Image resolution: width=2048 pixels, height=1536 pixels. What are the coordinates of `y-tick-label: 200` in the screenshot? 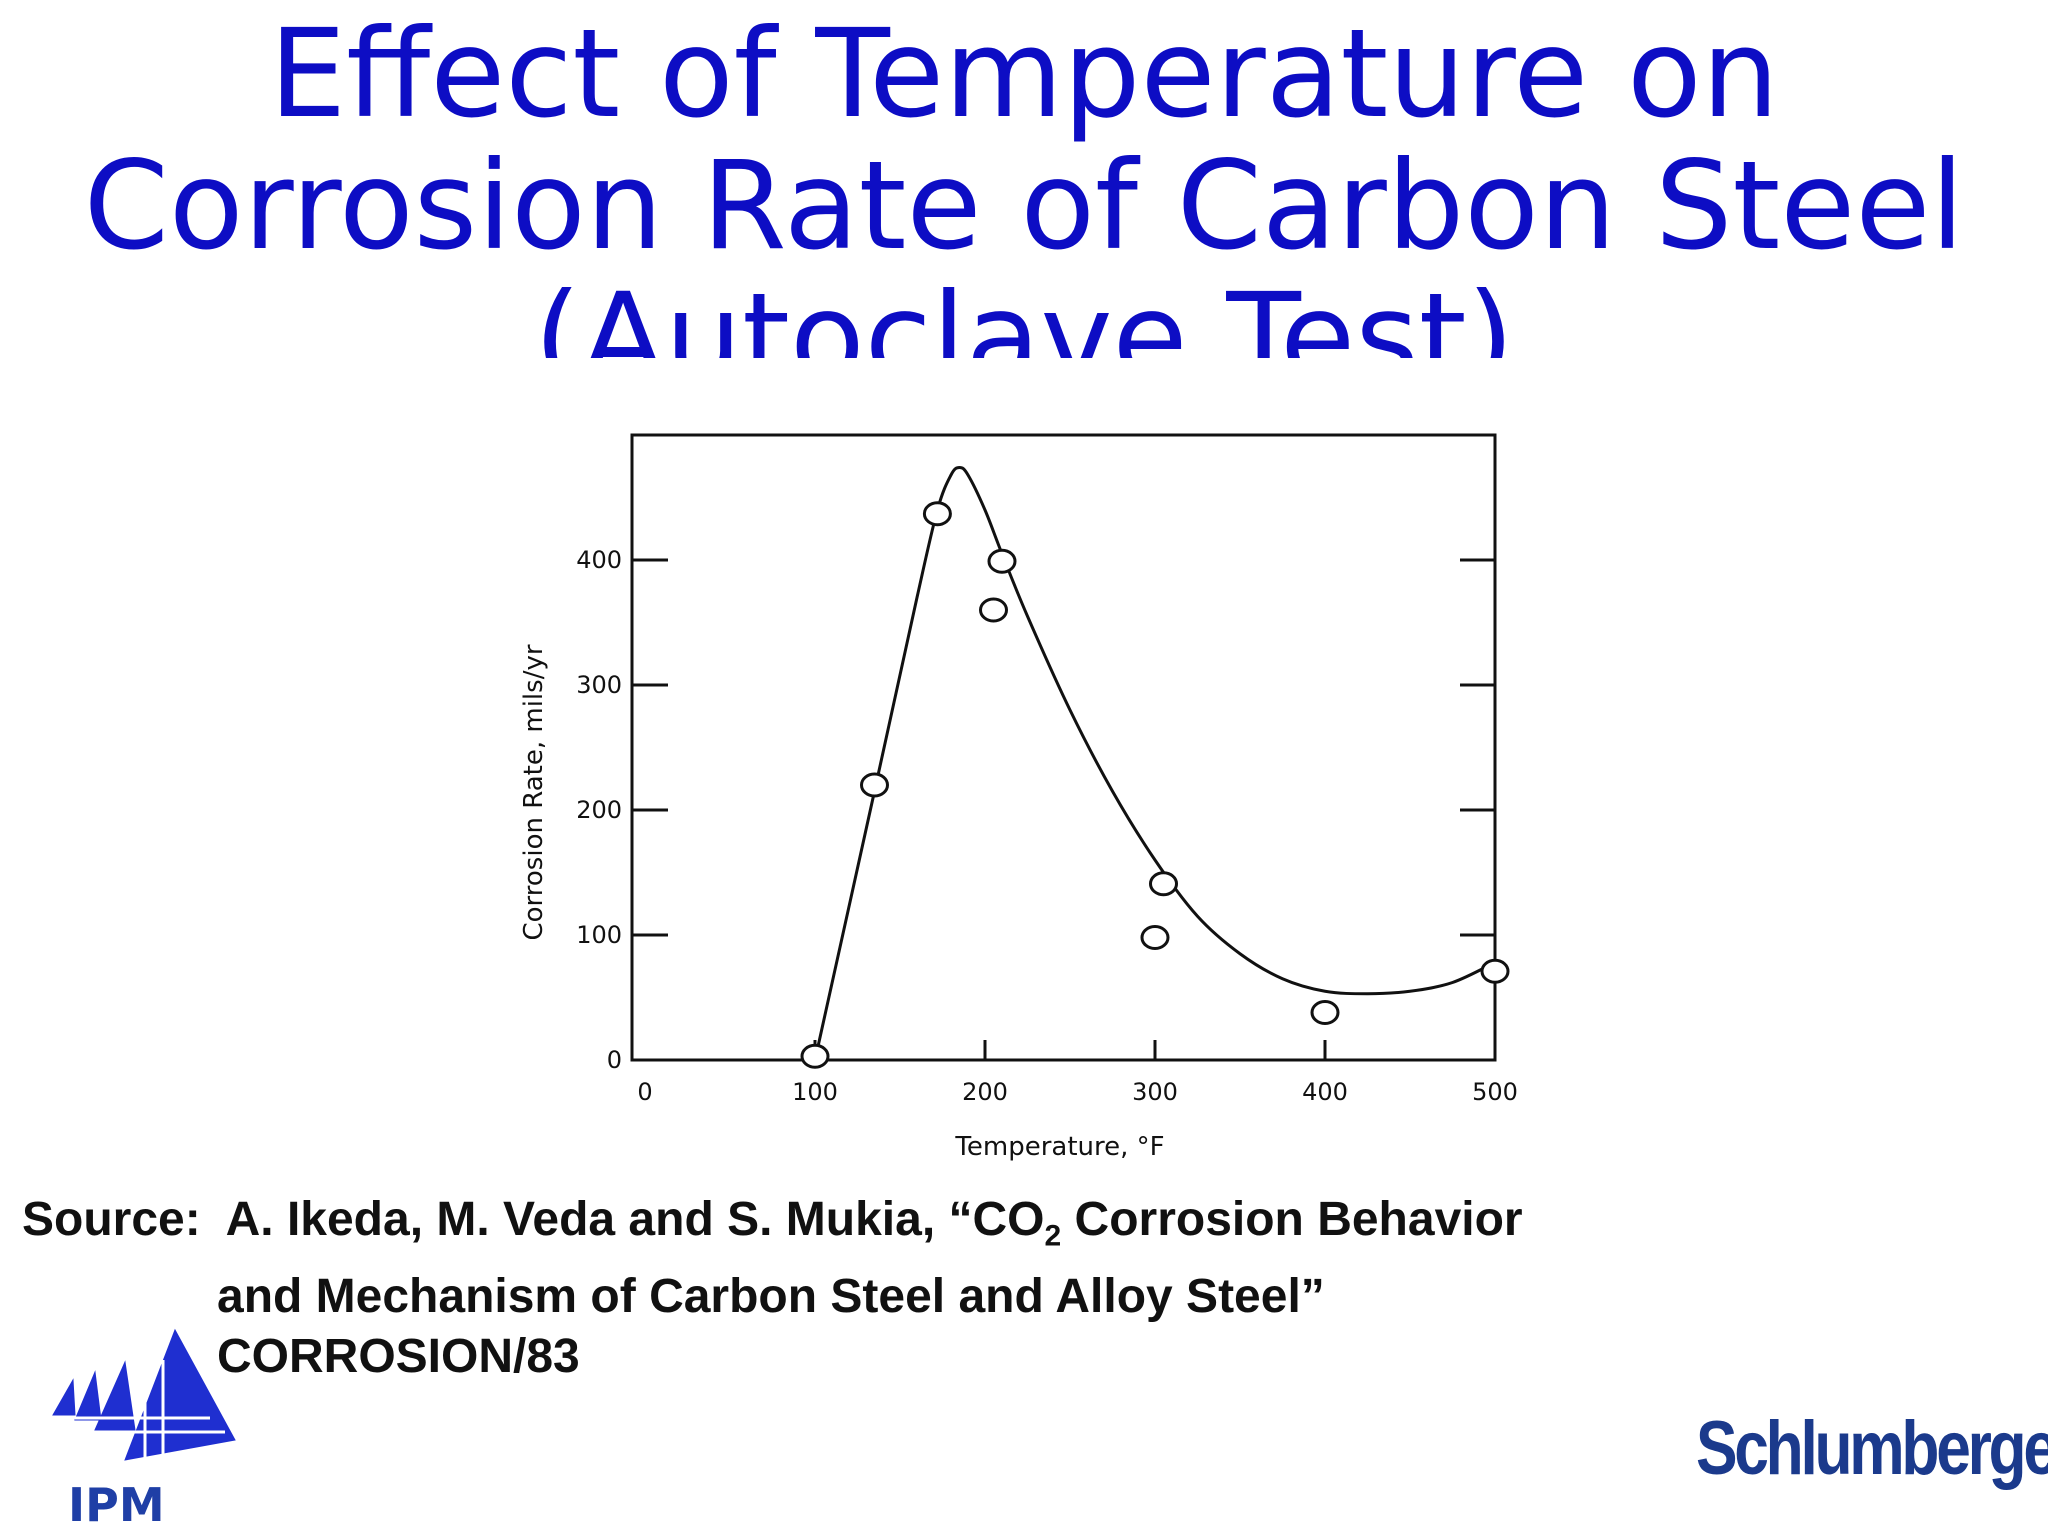 It's located at (599, 810).